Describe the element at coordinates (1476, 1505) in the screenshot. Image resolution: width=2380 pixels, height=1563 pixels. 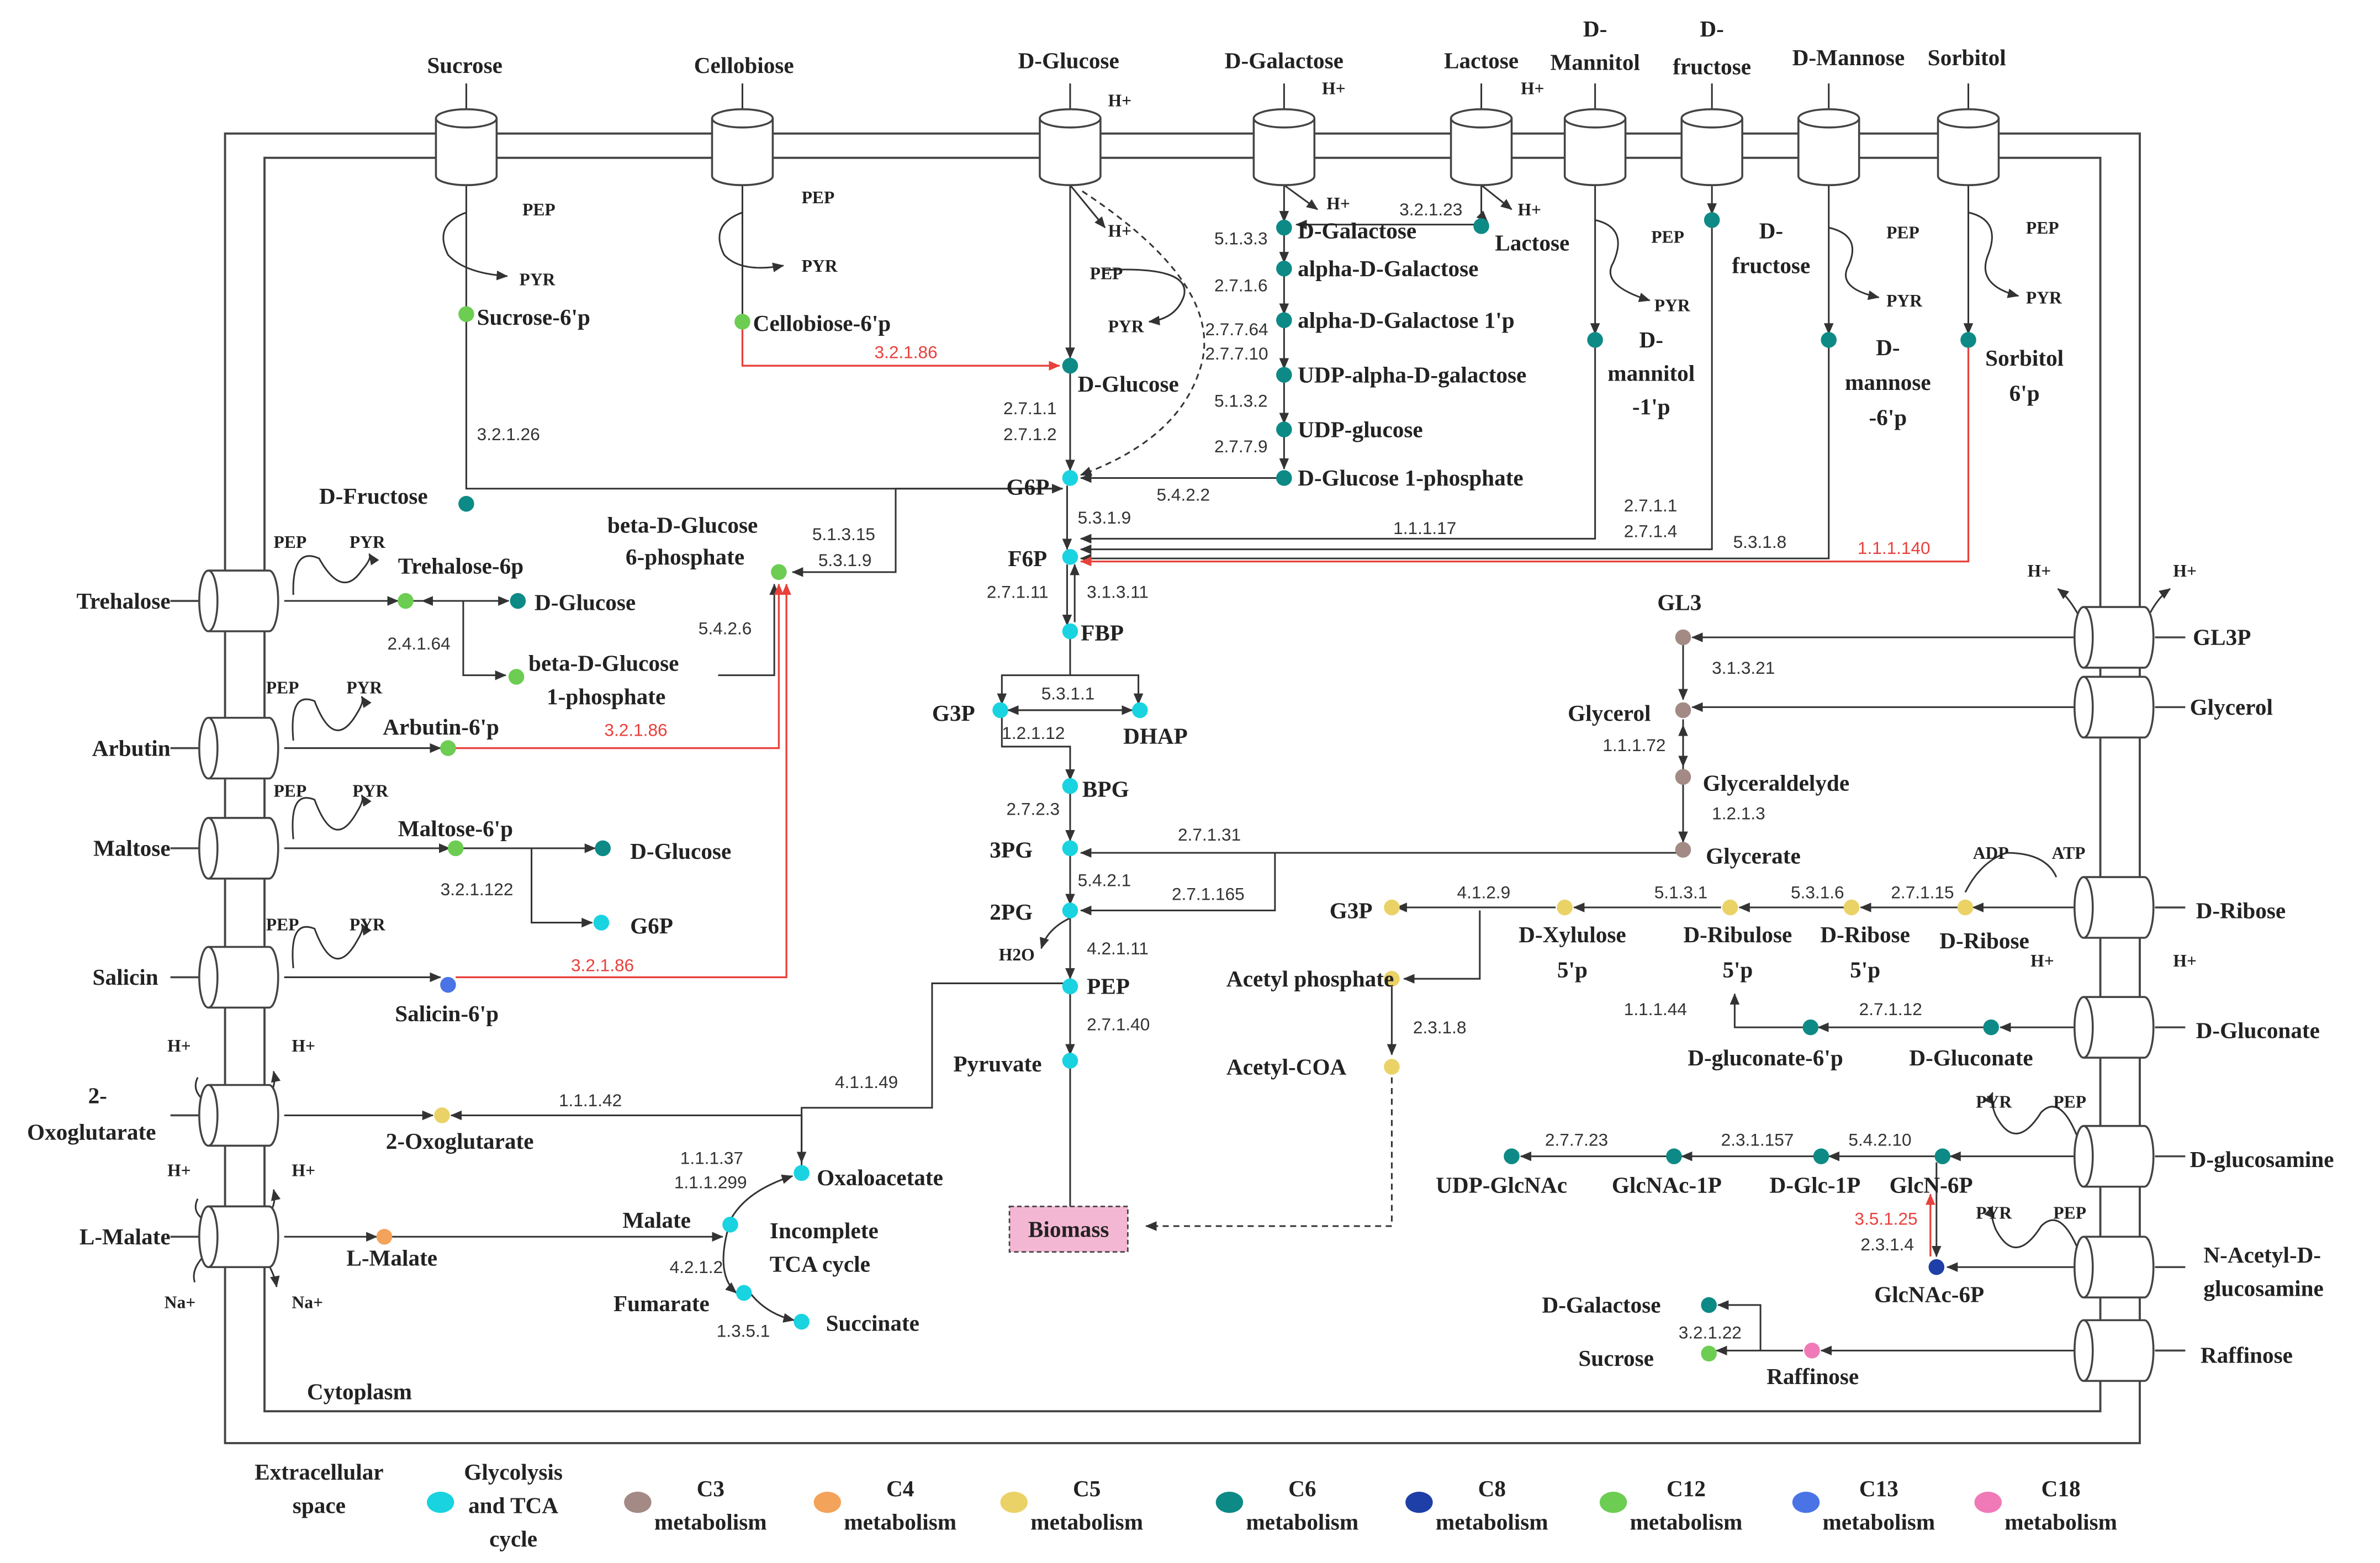
I see `legend-item-5: C8 metabolism` at that location.